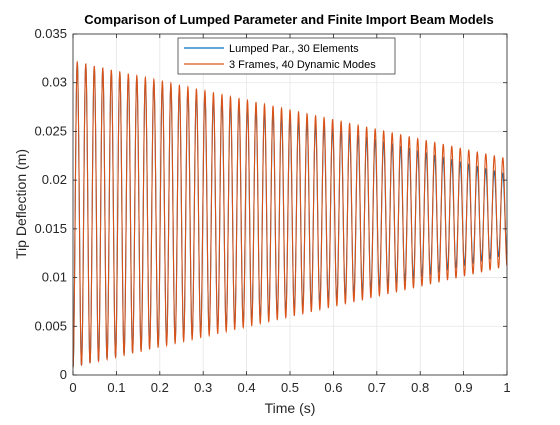 The height and width of the screenshot is (425, 560). What do you see at coordinates (333, 387) in the screenshot?
I see `x-tick-label: 0.6` at bounding box center [333, 387].